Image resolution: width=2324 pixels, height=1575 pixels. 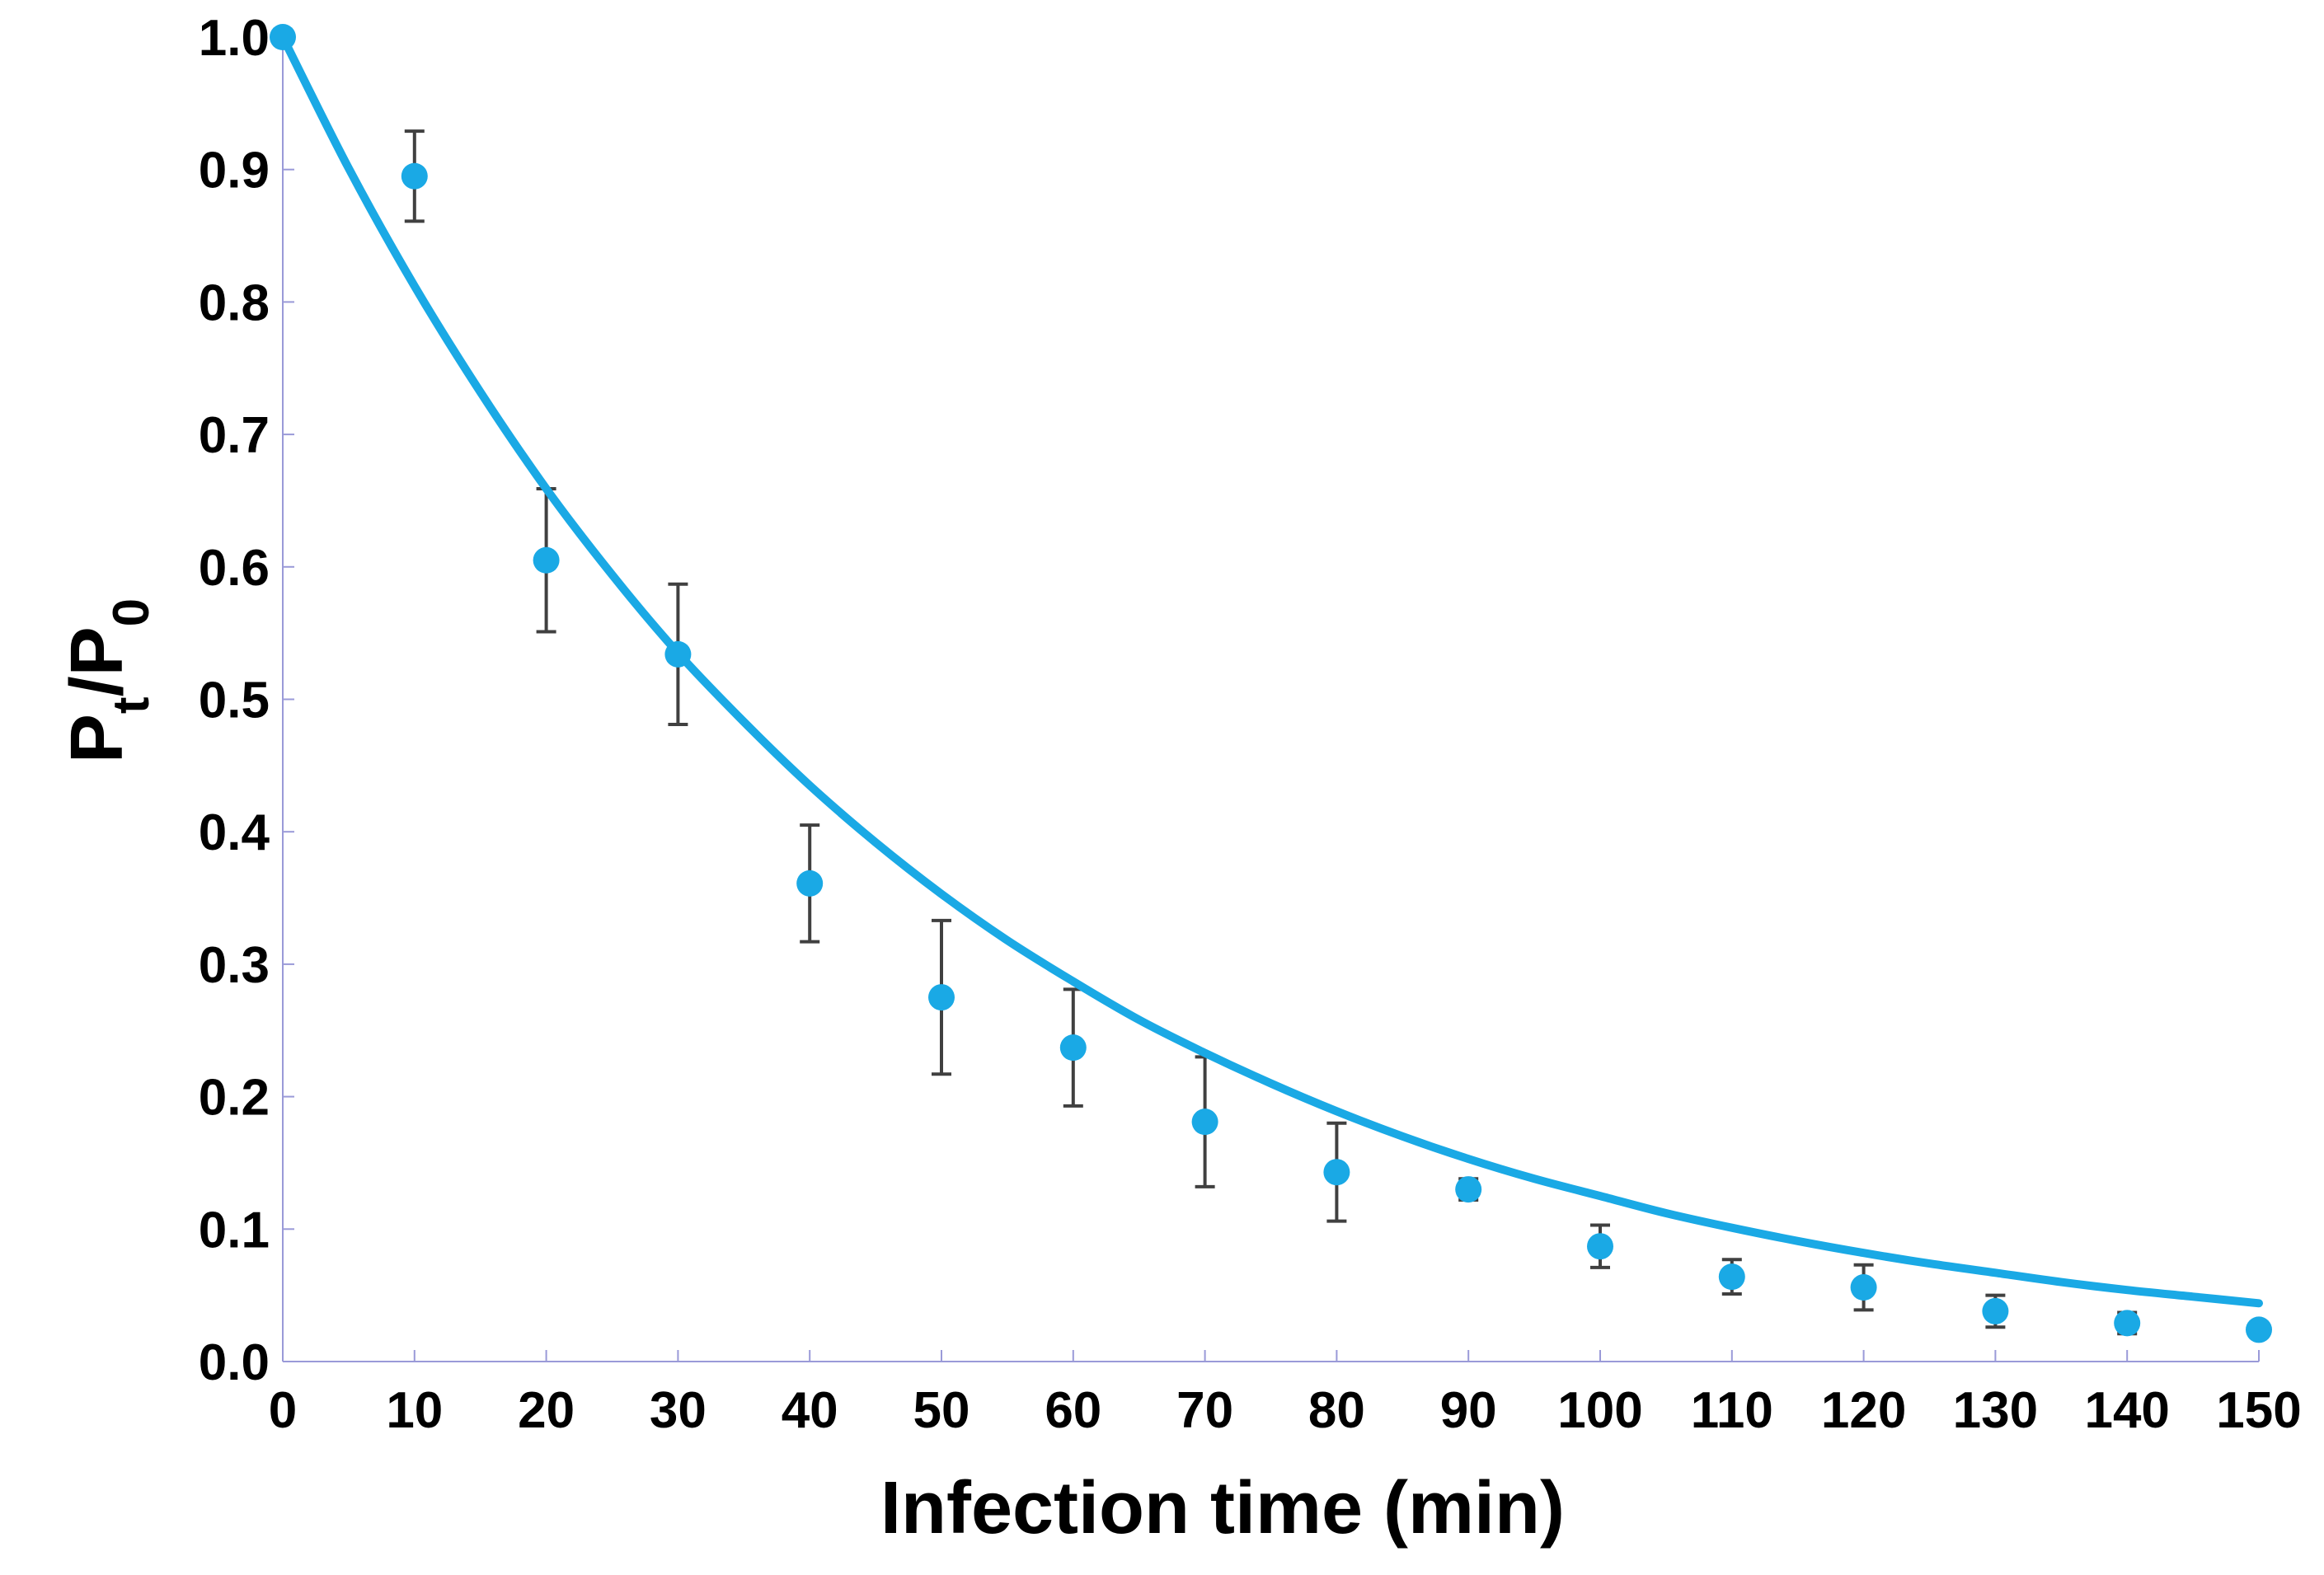 I want to click on x-tick-label: 120, so click(x=1863, y=1410).